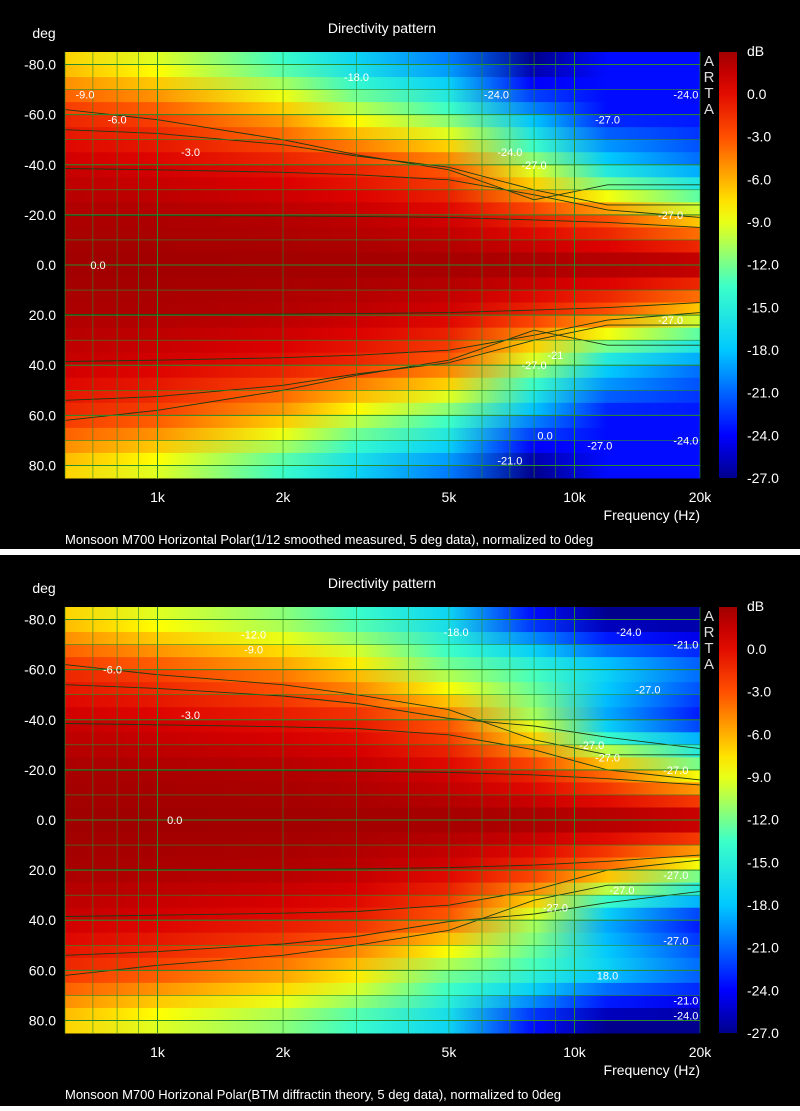  Describe the element at coordinates (253, 636) in the screenshot. I see `contour-label: -12.0` at that location.